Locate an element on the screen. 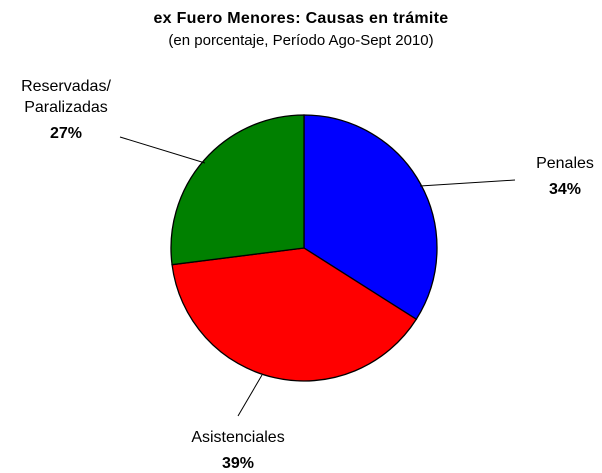 This screenshot has height=473, width=602. chart-subtitle: (en porcentaje, Período Ago-Sept 2010) is located at coordinates (301, 40).